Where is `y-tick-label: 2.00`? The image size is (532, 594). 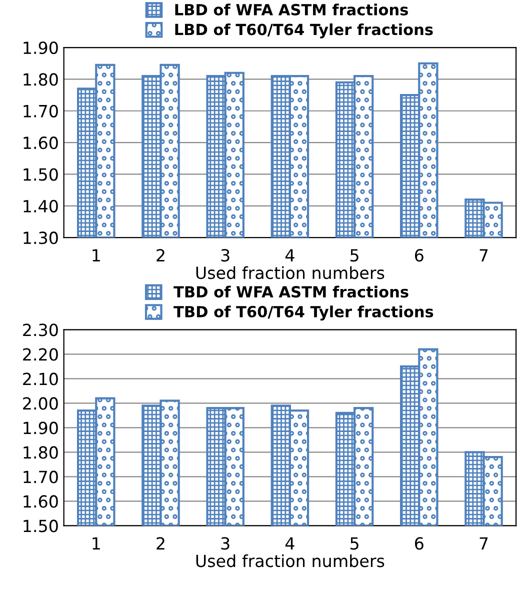 y-tick-label: 2.00 is located at coordinates (40, 403).